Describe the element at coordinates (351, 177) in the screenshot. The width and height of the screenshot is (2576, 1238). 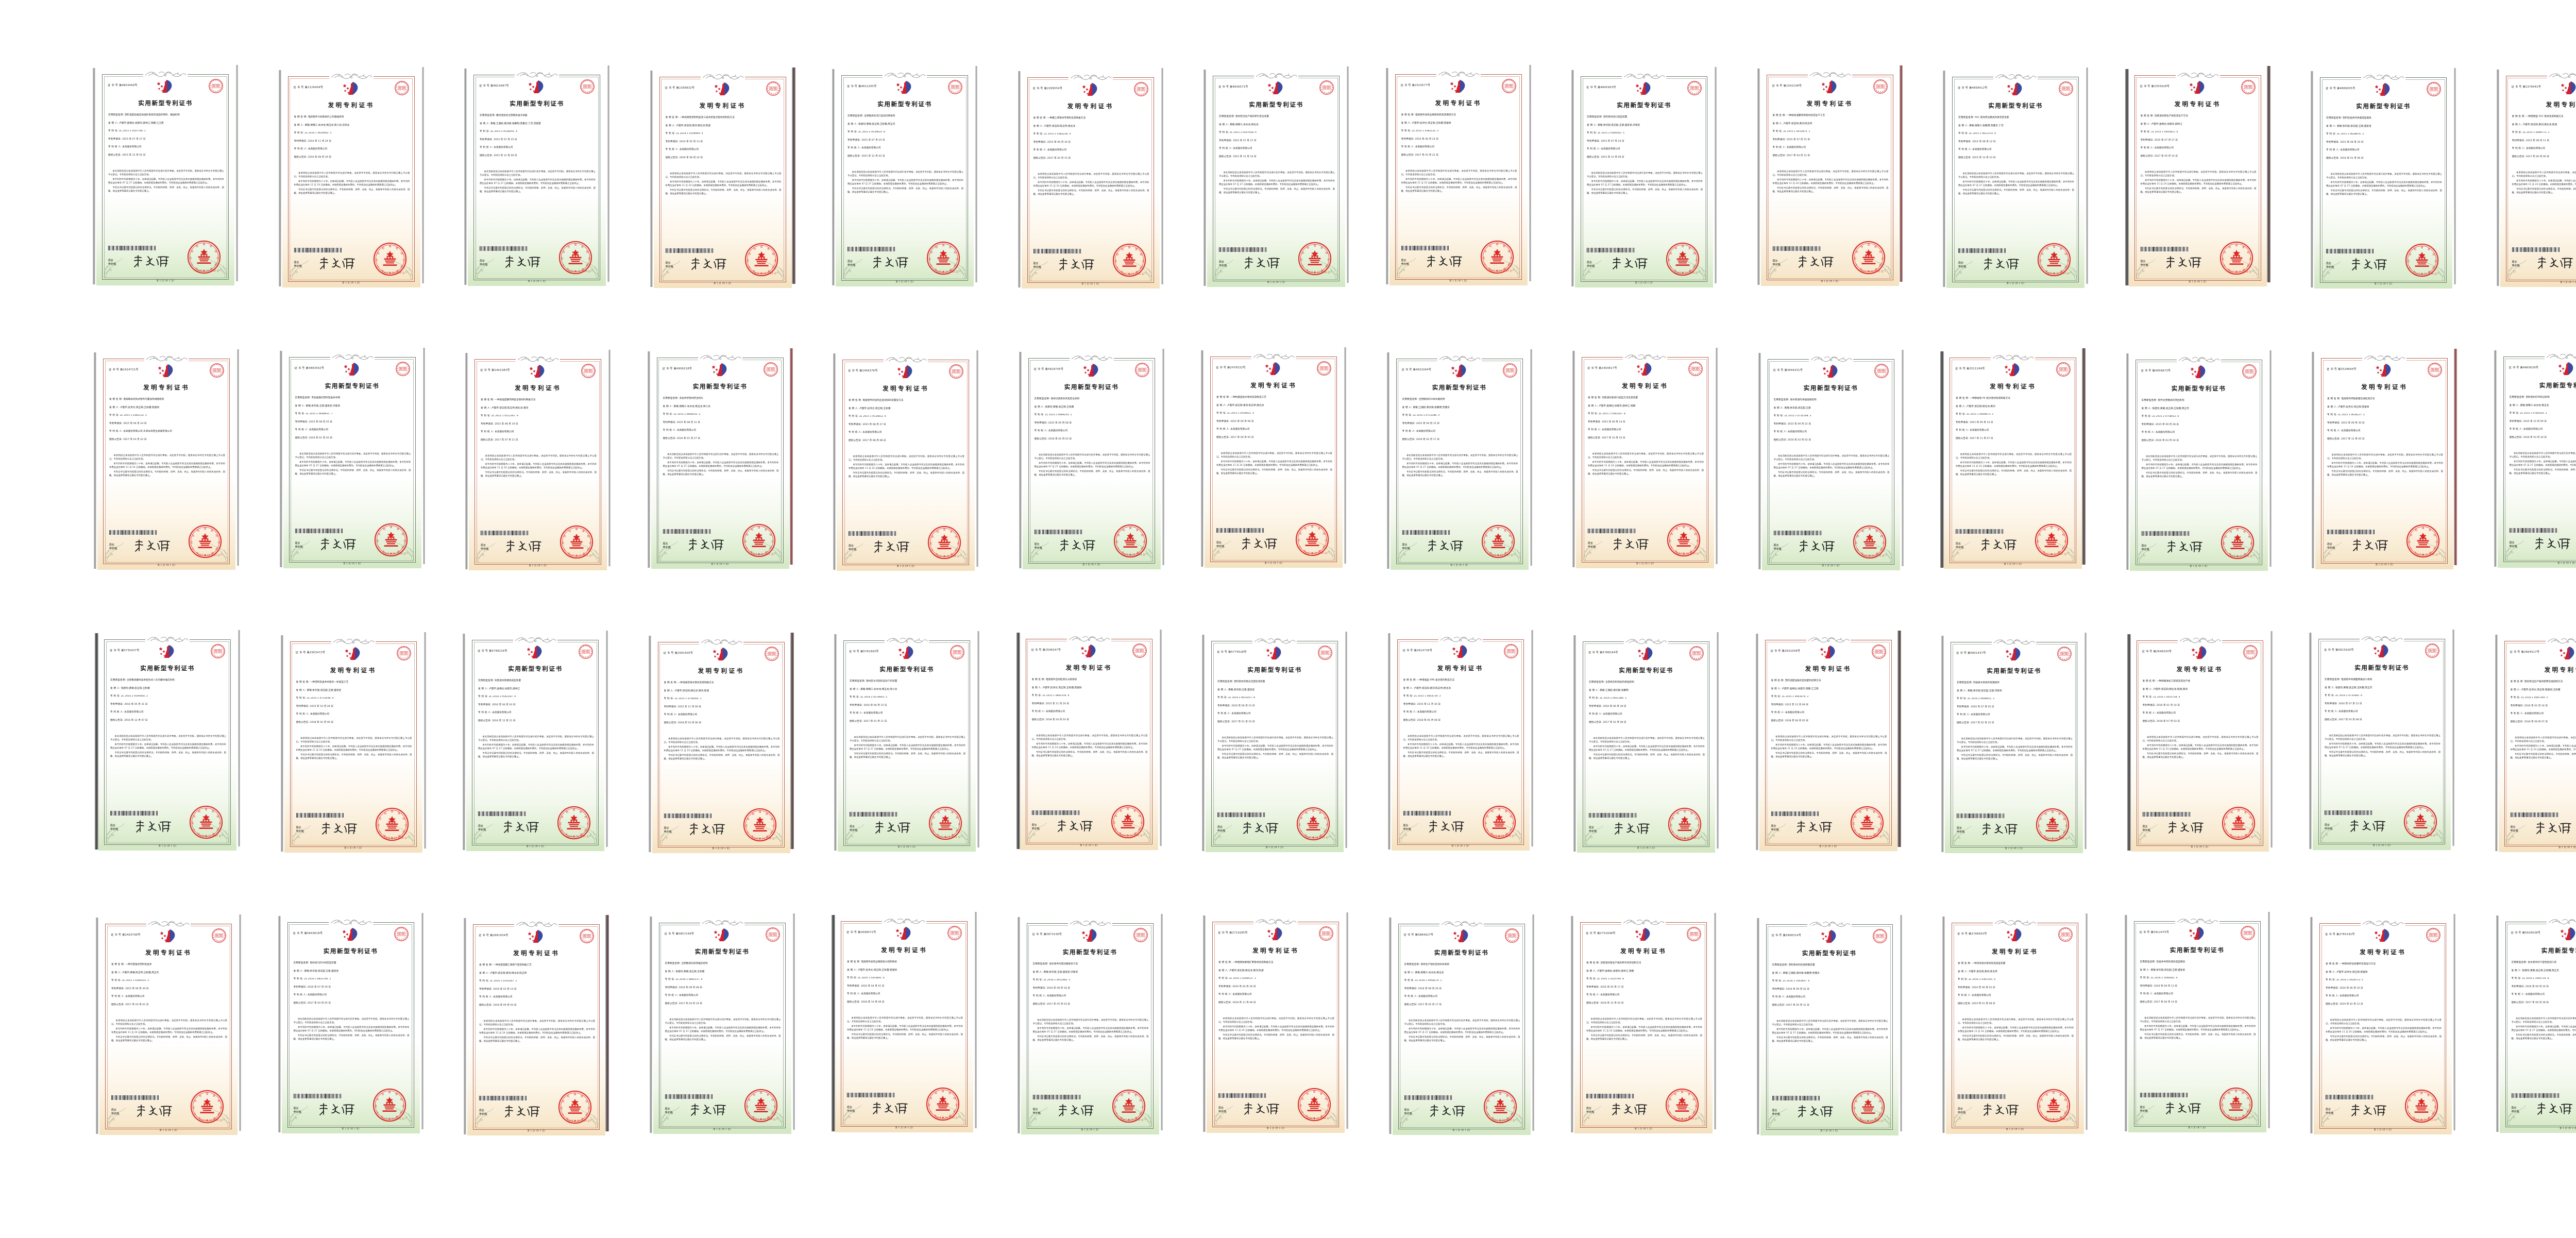
I see `patent-certificate: 证 书 号 第2126404号` at that location.